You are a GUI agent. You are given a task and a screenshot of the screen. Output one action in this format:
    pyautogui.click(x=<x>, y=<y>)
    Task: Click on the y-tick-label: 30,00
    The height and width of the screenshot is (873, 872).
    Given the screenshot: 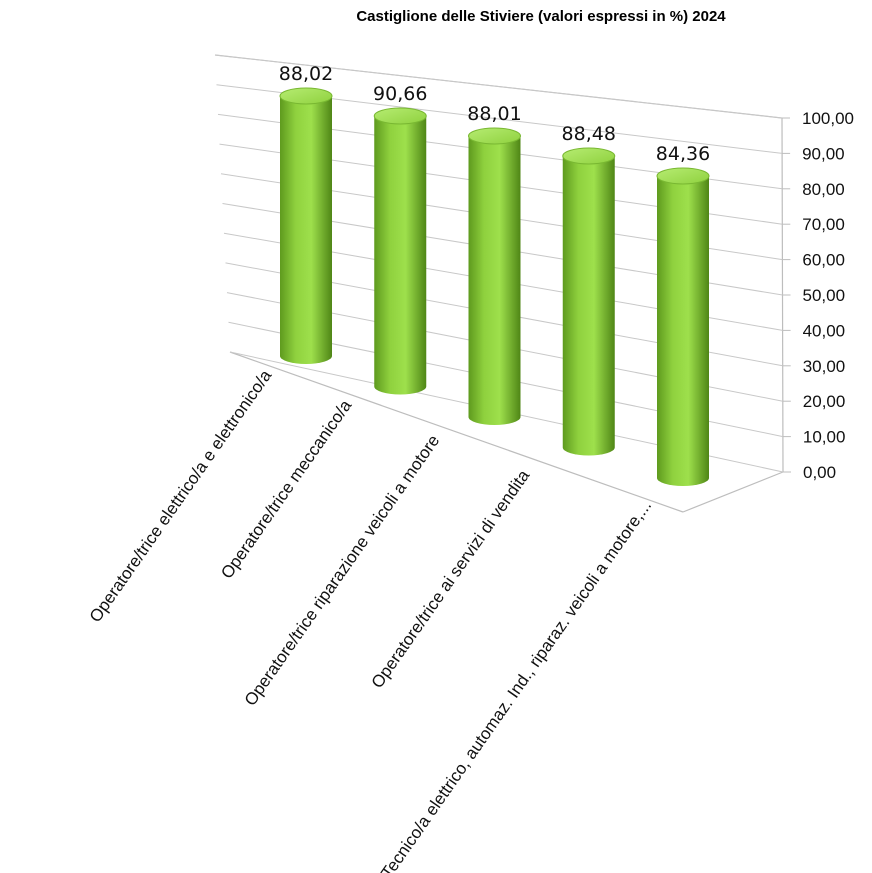 What is the action you would take?
    pyautogui.click(x=824, y=366)
    